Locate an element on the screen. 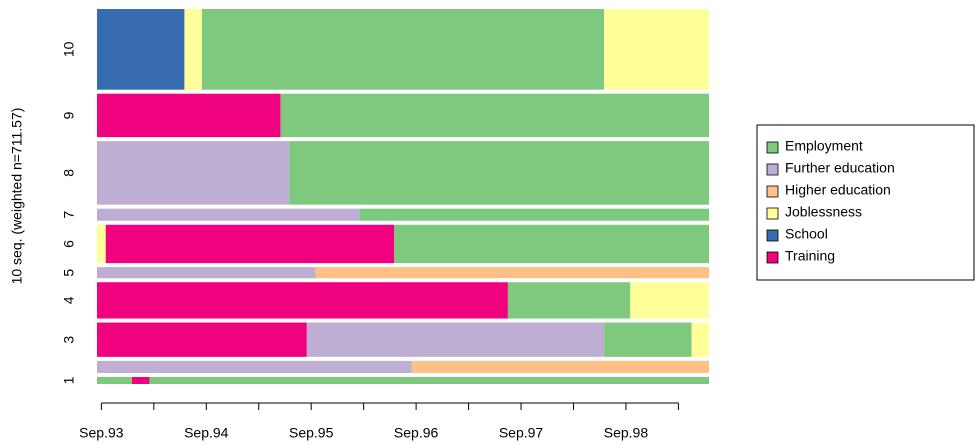 This screenshot has height=446, width=975. y-tick-label: 5 is located at coordinates (69, 273).